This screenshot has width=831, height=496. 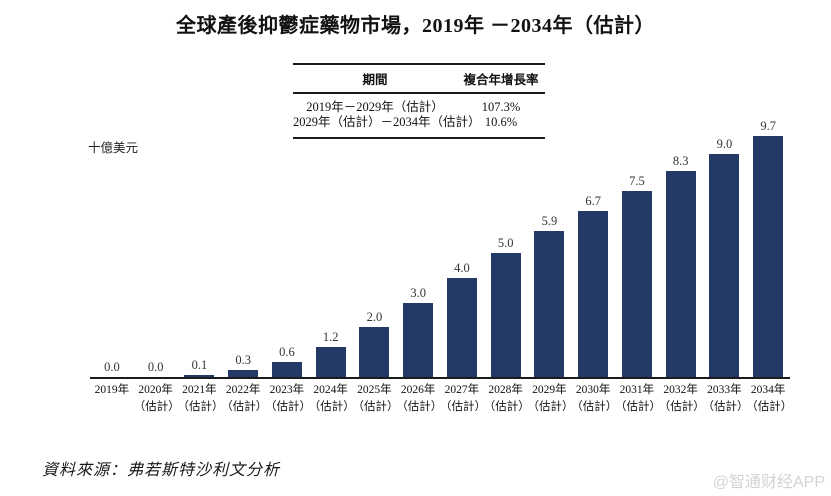 What do you see at coordinates (112, 398) in the screenshot?
I see `x-axis-label: 2019年` at bounding box center [112, 398].